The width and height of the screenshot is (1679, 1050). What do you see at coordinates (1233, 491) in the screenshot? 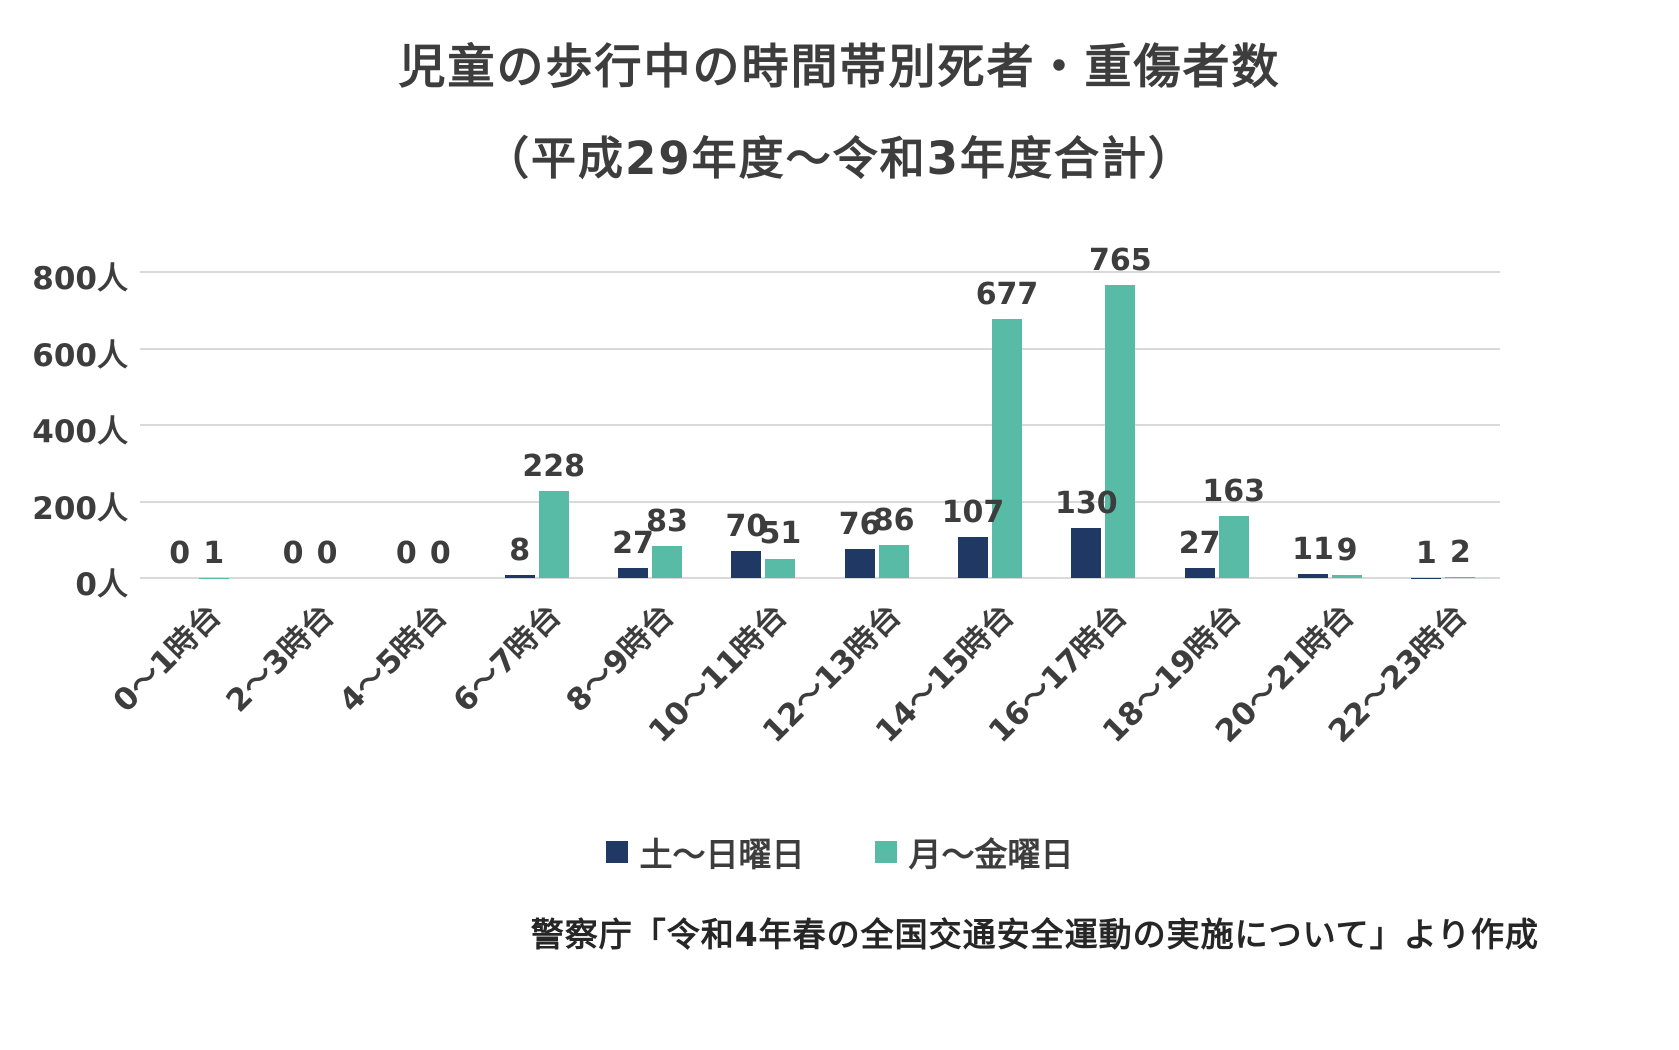
I see `bar-value-label: 163` at bounding box center [1233, 491].